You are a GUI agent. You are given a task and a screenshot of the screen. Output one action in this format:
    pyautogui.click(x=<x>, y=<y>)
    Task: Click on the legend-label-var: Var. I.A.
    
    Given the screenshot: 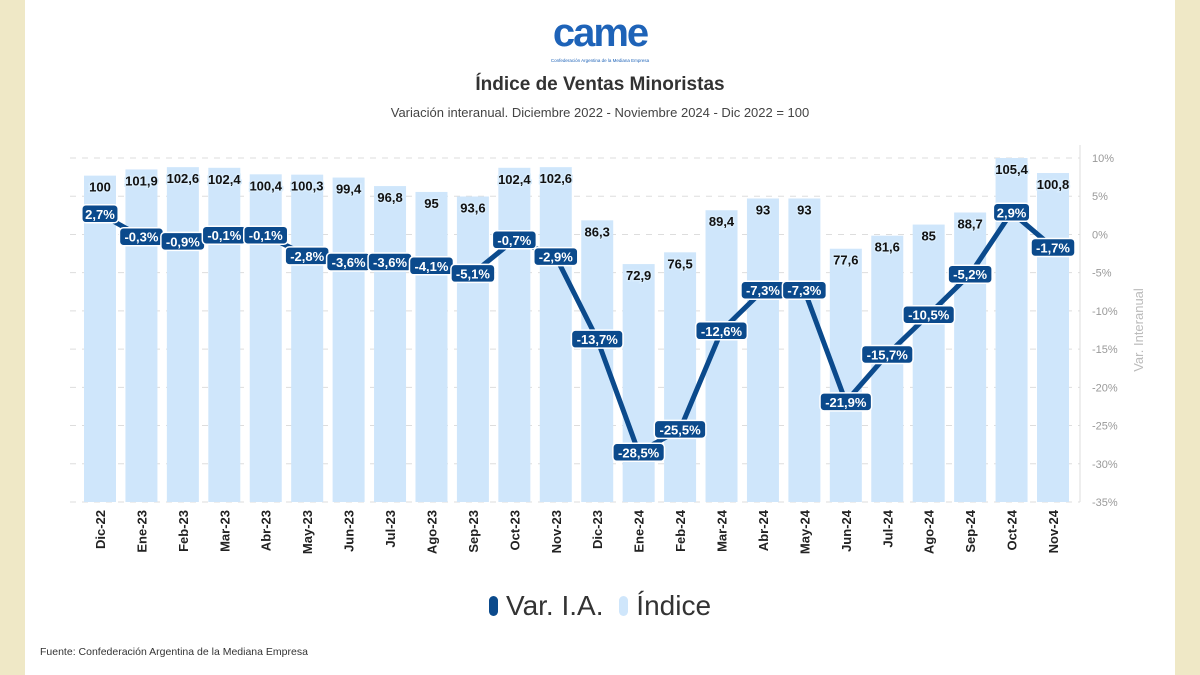 What is the action you would take?
    pyautogui.click(x=554, y=605)
    